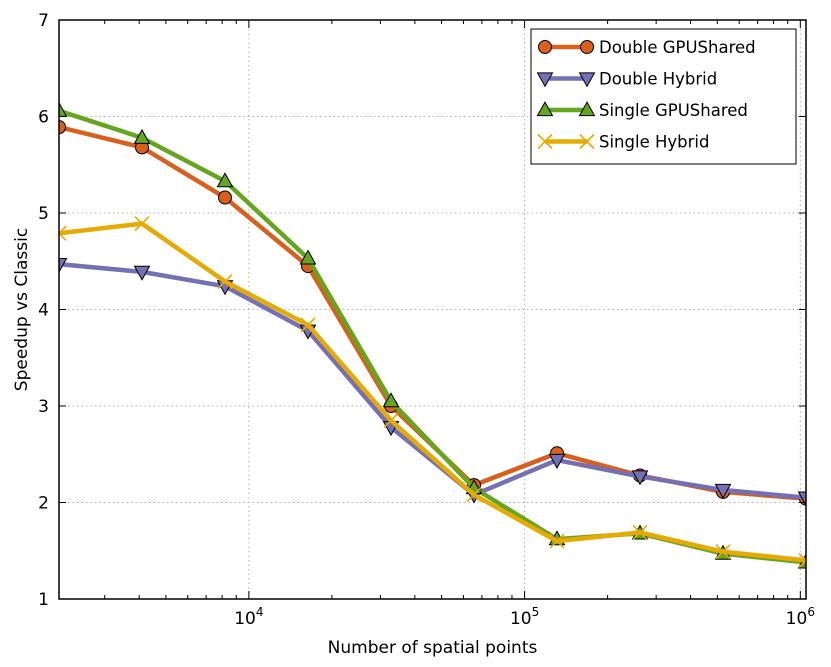 The width and height of the screenshot is (831, 667). I want to click on x-tick-label: 10⁶, so click(800, 617).